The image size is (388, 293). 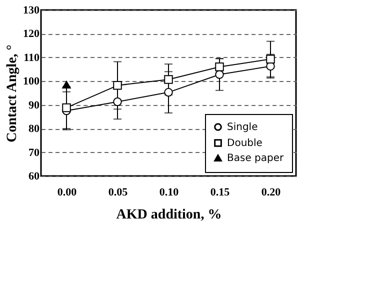 I want to click on y-tick-label: 70, so click(x=34, y=152).